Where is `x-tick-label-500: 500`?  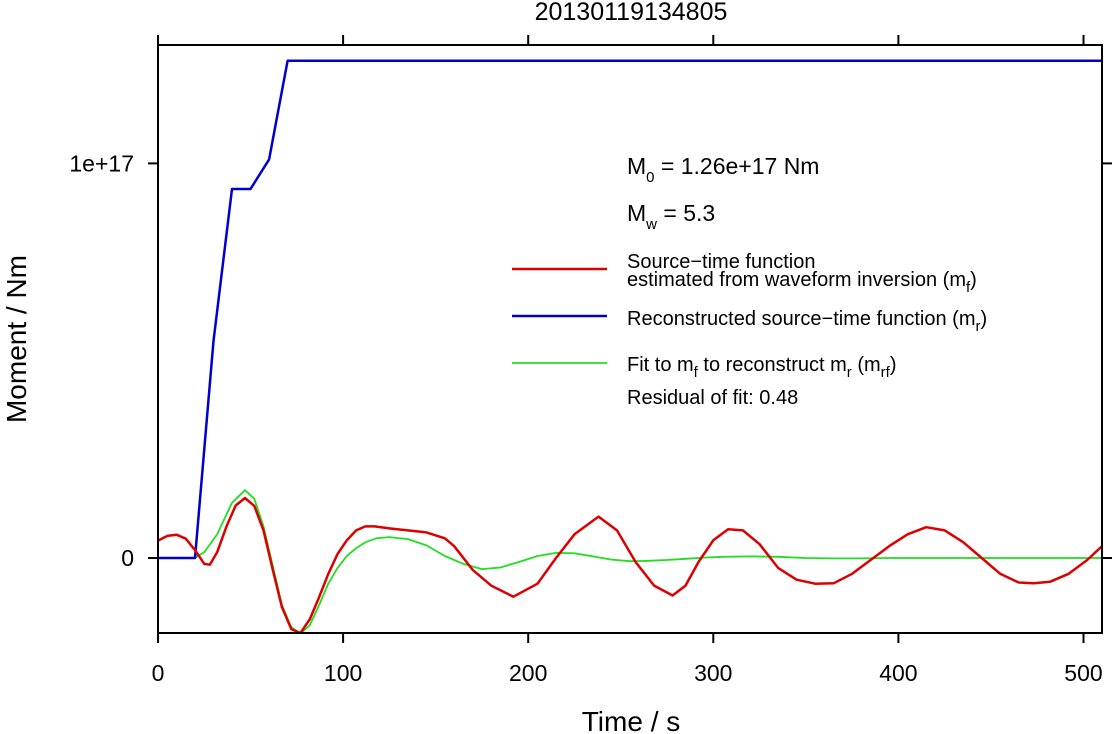
x-tick-label-500: 500 is located at coordinates (1083, 673).